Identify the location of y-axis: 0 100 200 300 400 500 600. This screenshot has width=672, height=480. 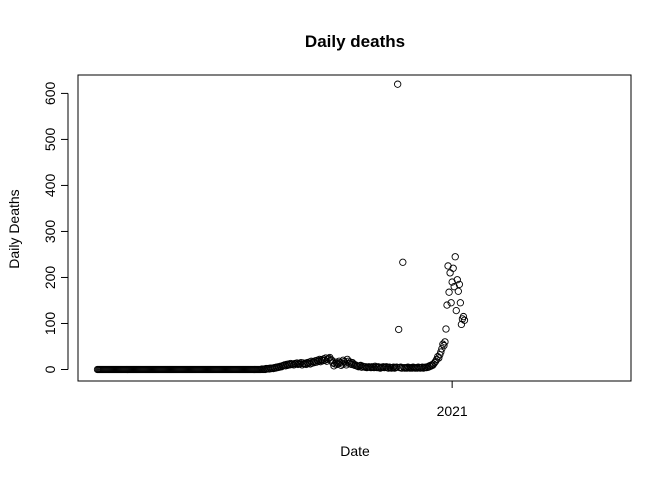
(55, 227).